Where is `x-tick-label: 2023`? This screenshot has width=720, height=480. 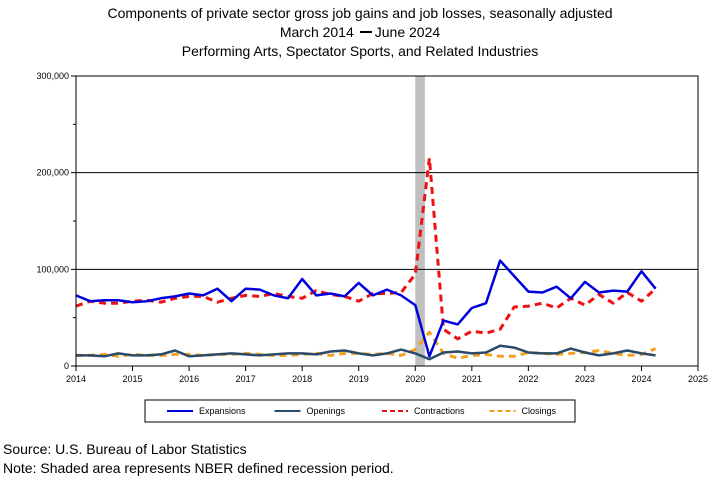
x-tick-label: 2023 is located at coordinates (585, 379).